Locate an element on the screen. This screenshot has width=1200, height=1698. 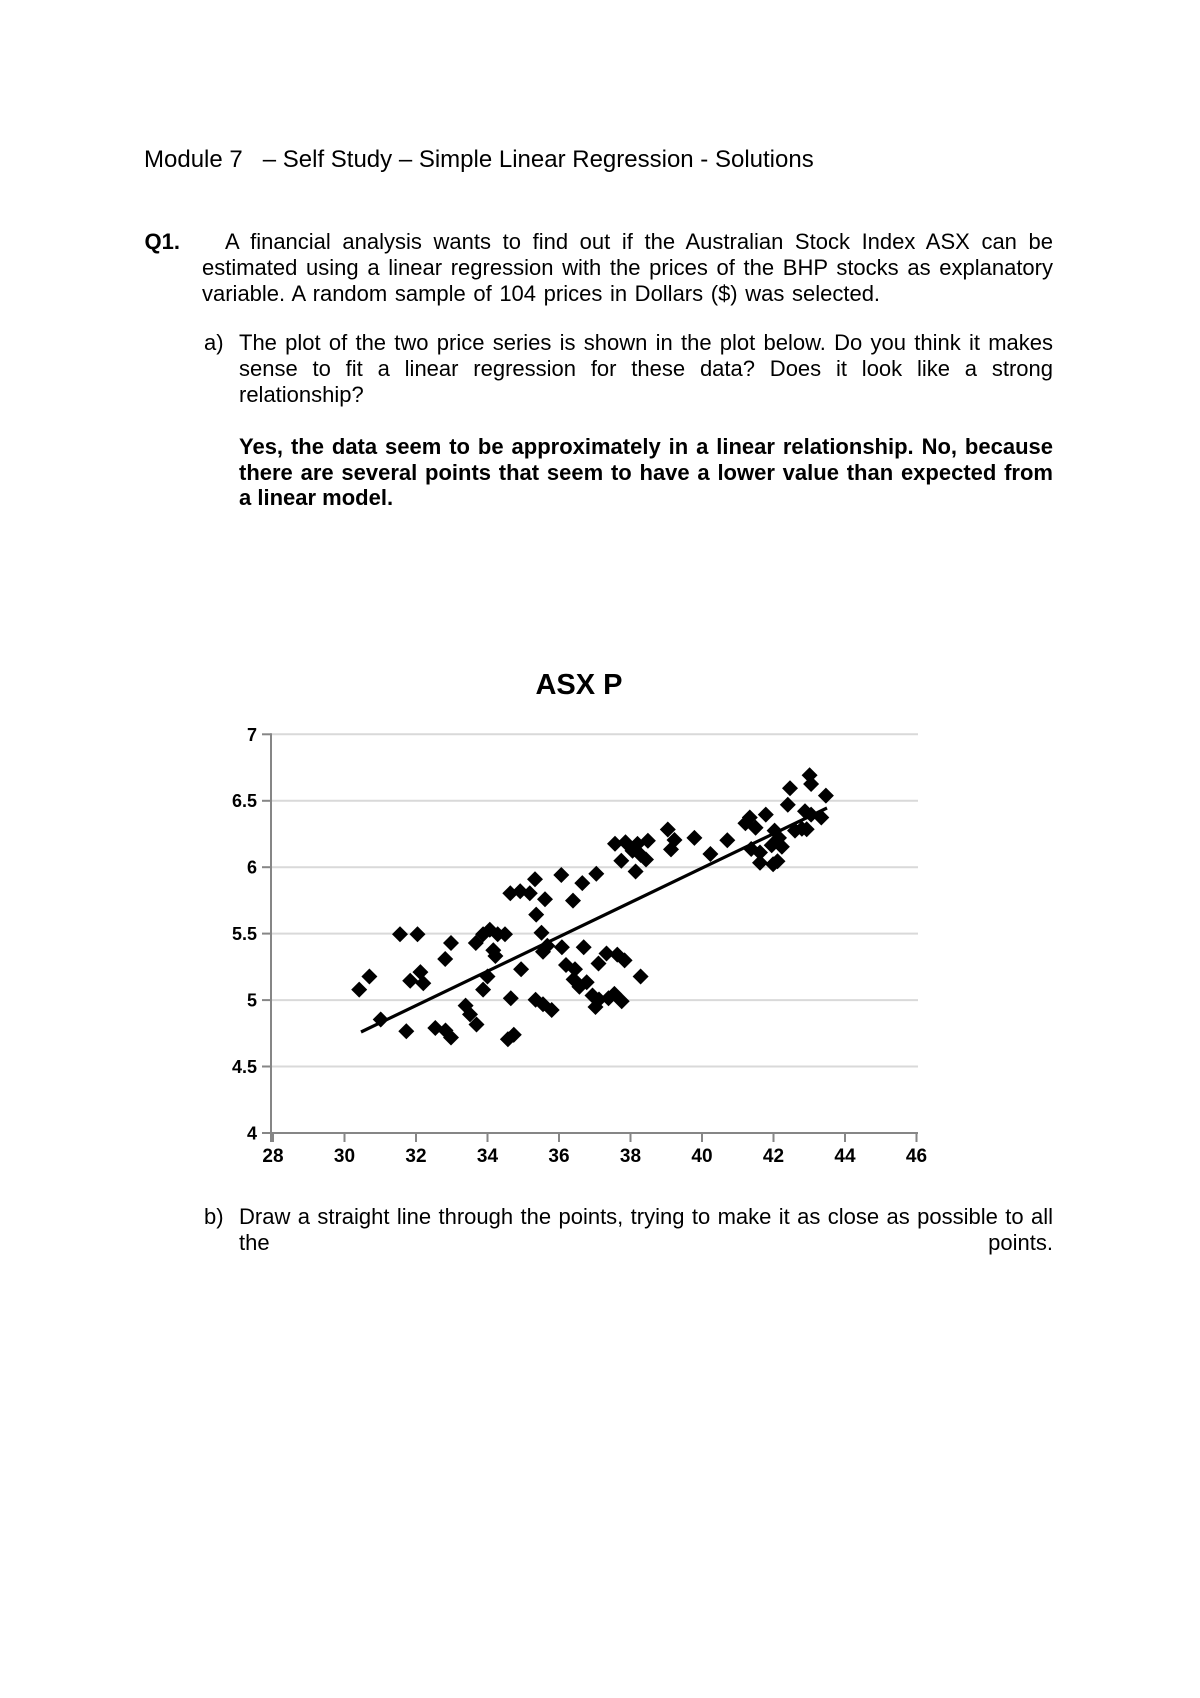
svg-text: 40 is located at coordinates (701, 1156).